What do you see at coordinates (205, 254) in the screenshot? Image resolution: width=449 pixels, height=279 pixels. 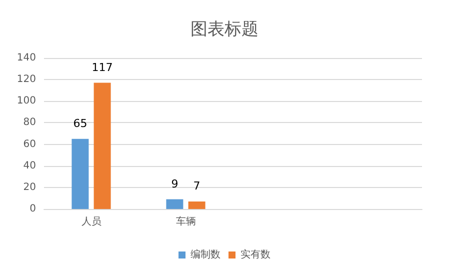 I see `legend-label: 编制数` at bounding box center [205, 254].